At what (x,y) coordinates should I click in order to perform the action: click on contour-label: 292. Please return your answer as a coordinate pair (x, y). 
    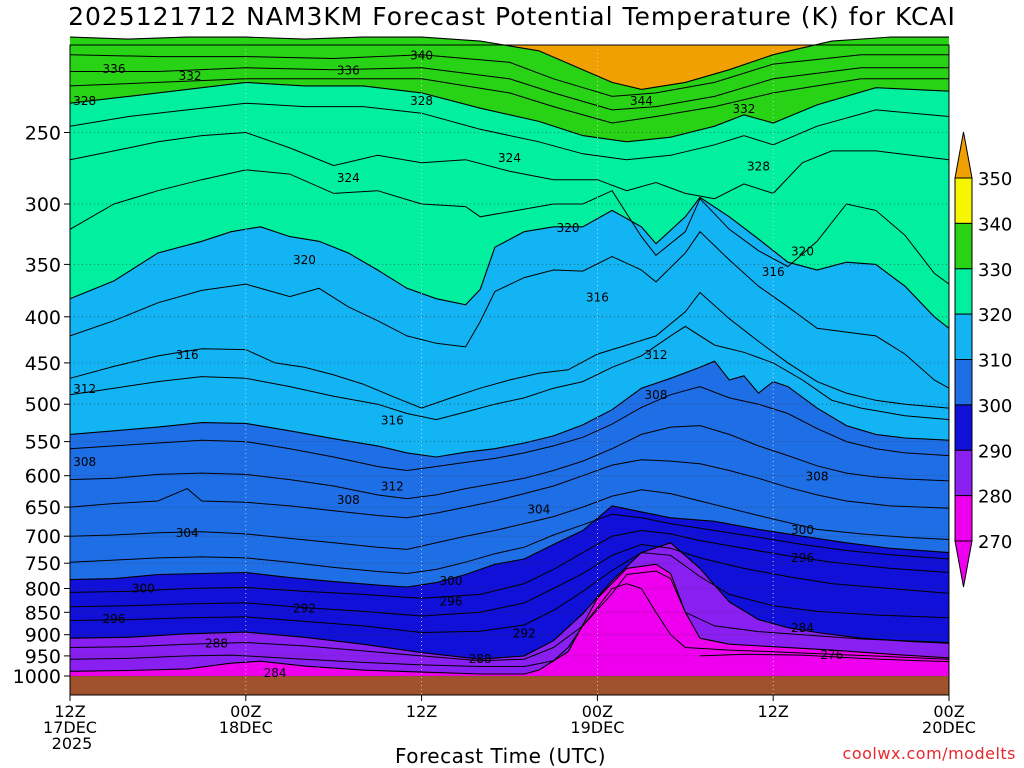
    Looking at the image, I should click on (304, 609).